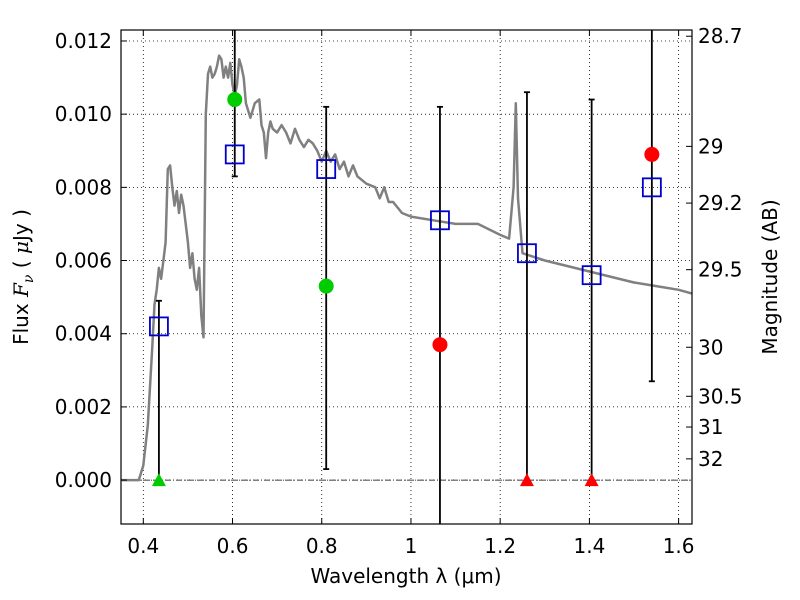  What do you see at coordinates (83, 334) in the screenshot?
I see `y-tick-label: 0.004` at bounding box center [83, 334].